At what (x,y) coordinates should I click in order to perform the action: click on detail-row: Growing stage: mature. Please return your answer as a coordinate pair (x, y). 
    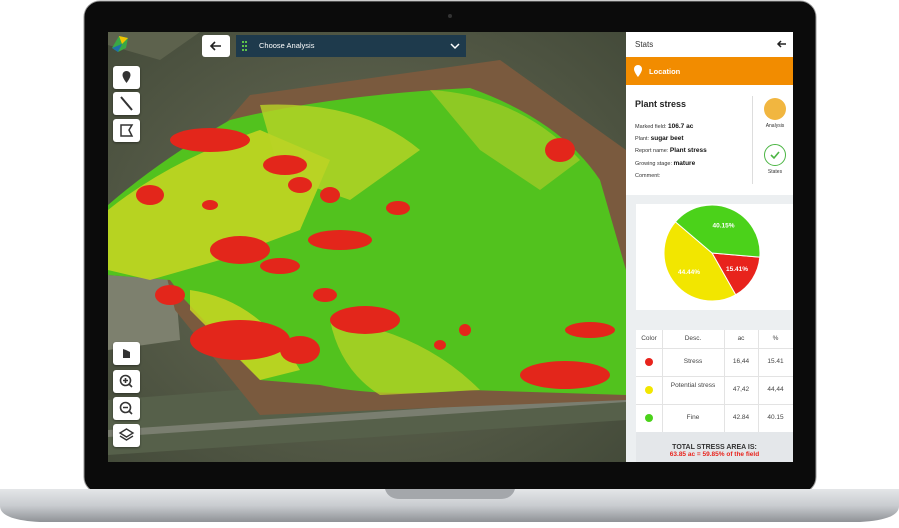
    Looking at the image, I should click on (665, 163).